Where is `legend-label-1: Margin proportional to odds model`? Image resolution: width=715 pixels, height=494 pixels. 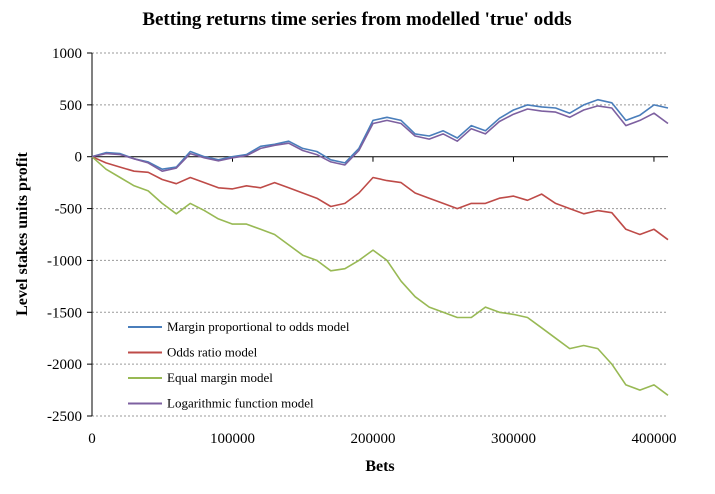 legend-label-1: Margin proportional to odds model is located at coordinates (258, 326).